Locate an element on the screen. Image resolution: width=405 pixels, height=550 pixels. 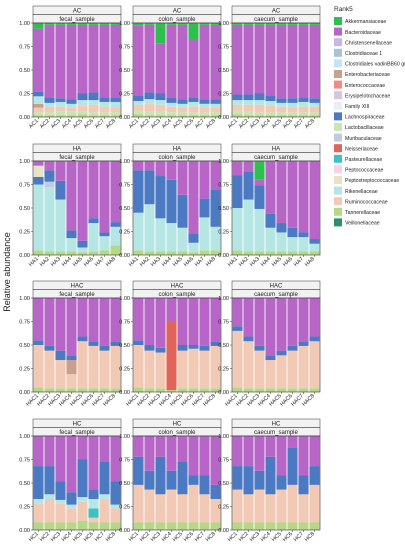
y-tick-label: 0.00 is located at coordinates (124, 118).